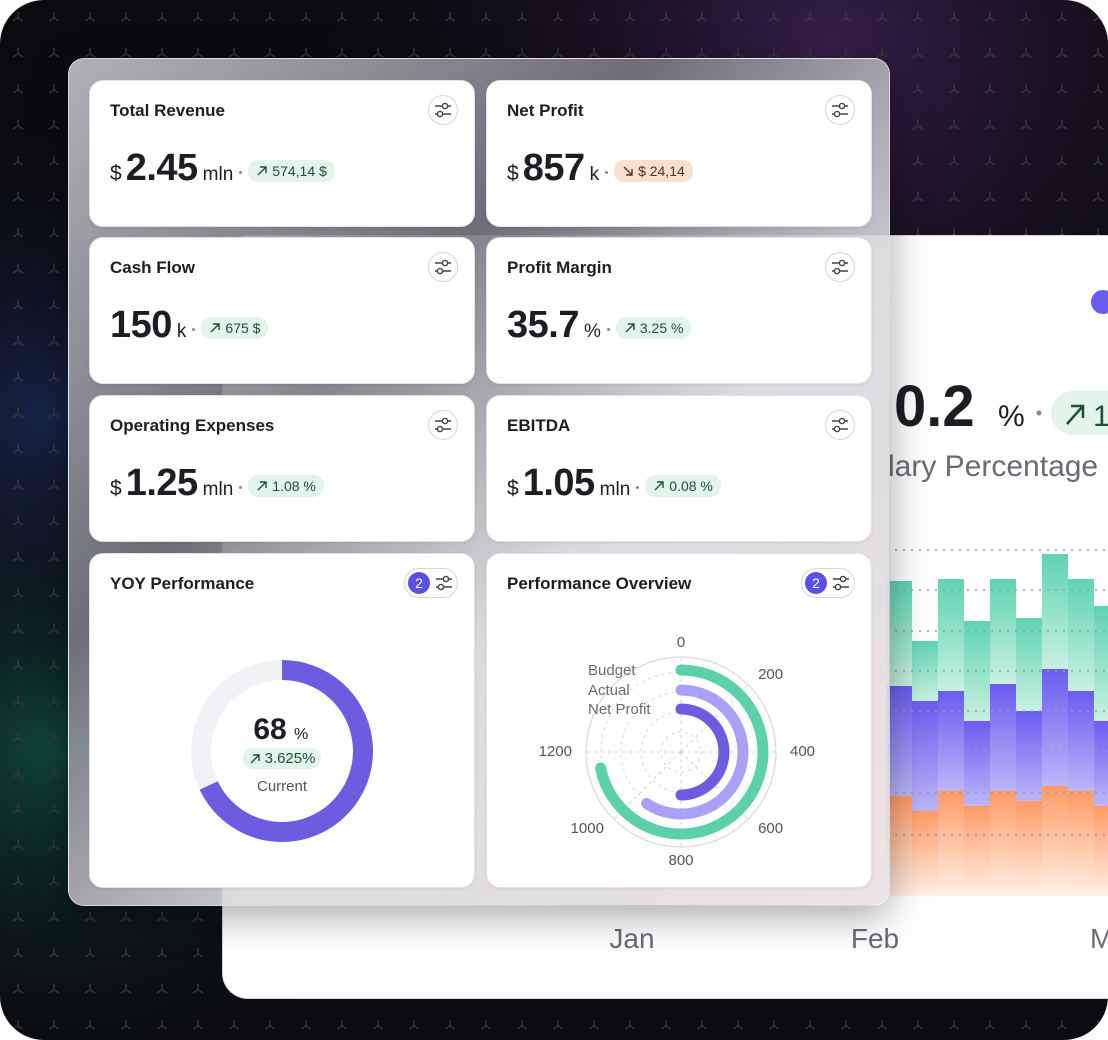  What do you see at coordinates (301, 734) in the screenshot?
I see `donut-unit: %` at bounding box center [301, 734].